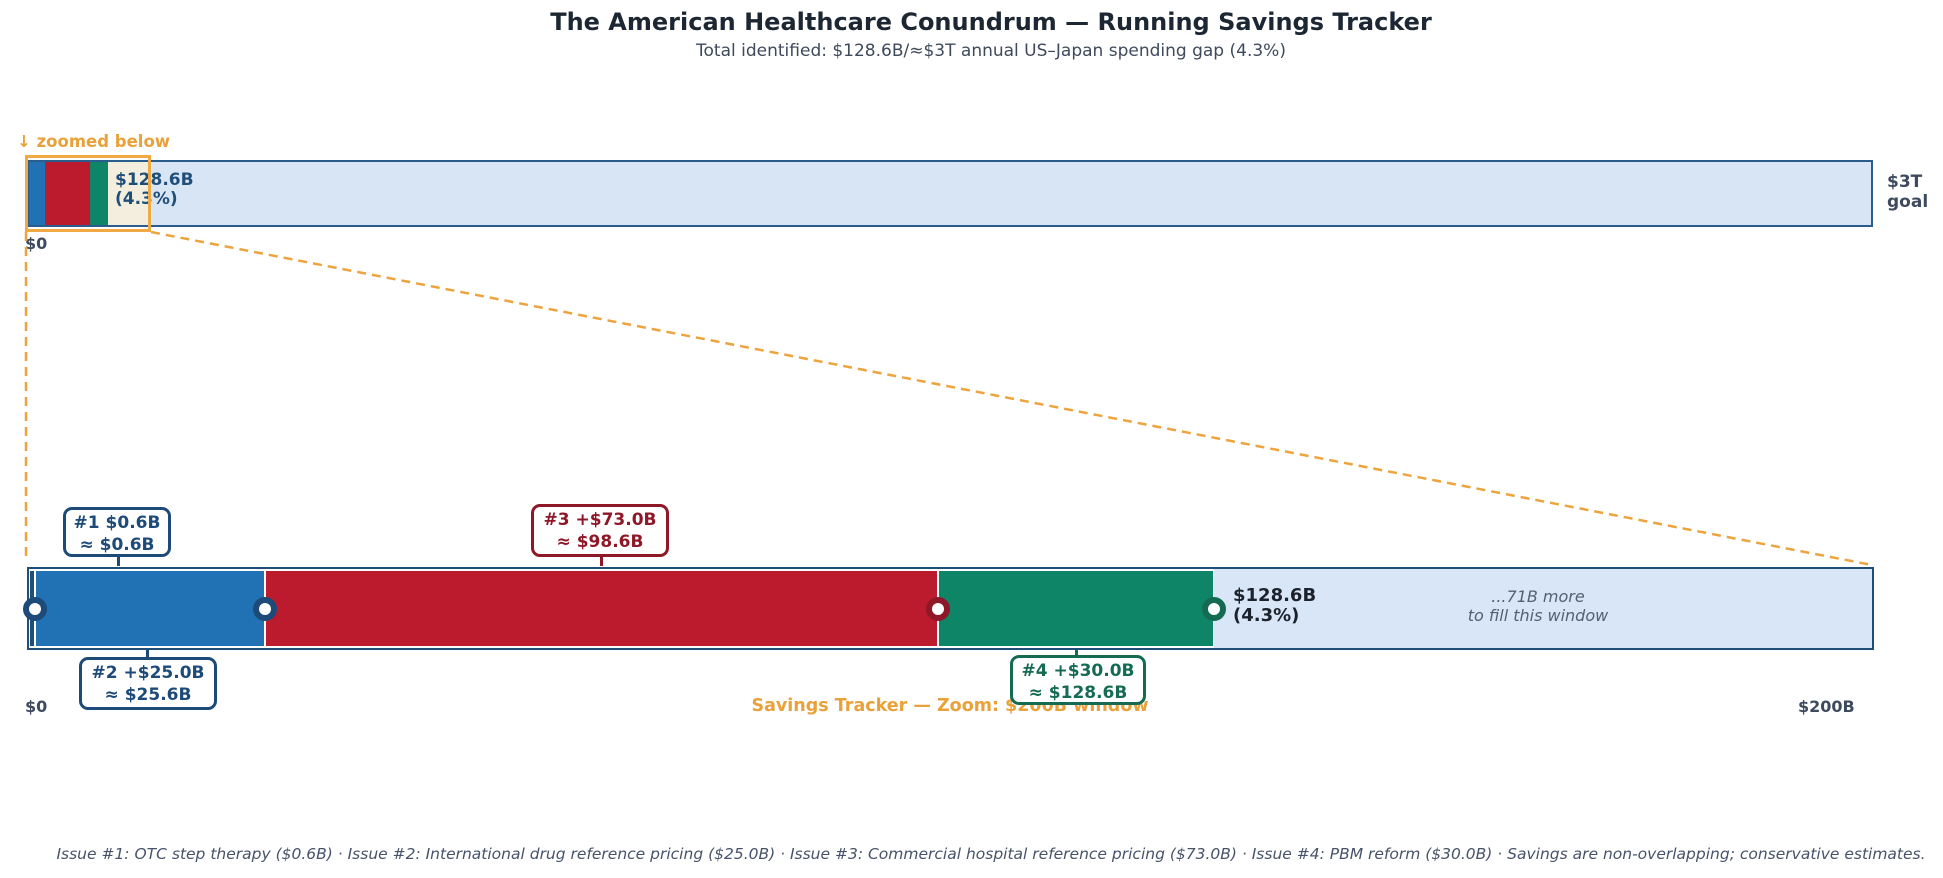  Describe the element at coordinates (950, 193) in the screenshot. I see `goal-bar` at that location.